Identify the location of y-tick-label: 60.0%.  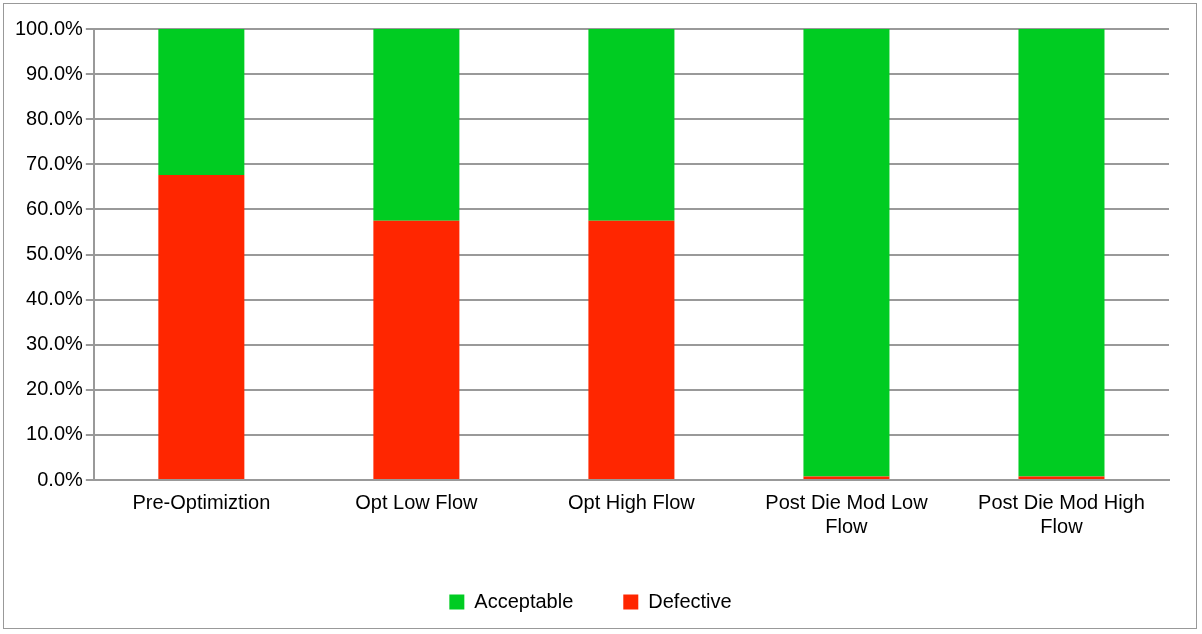
(55, 207).